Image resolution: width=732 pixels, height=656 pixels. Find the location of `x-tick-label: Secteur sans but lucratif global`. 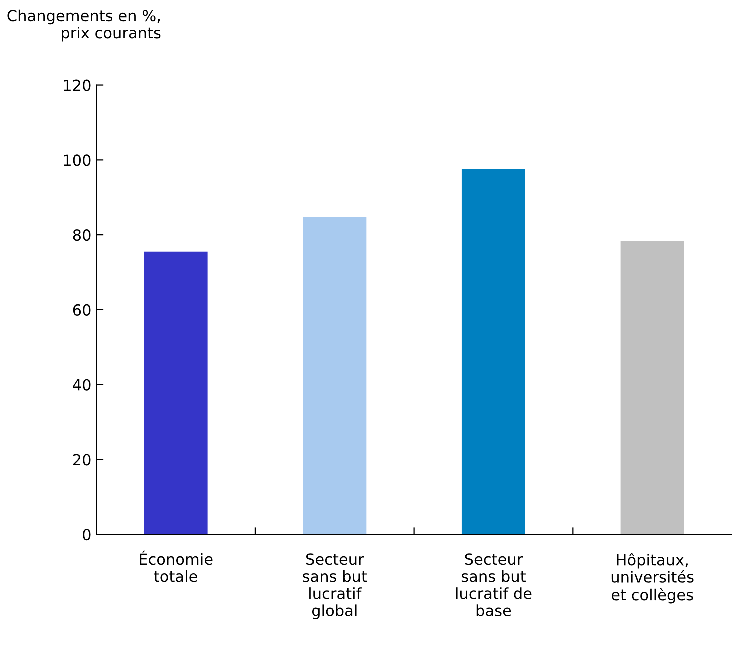

x-tick-label: Secteur sans but lucratif global is located at coordinates (335, 587).